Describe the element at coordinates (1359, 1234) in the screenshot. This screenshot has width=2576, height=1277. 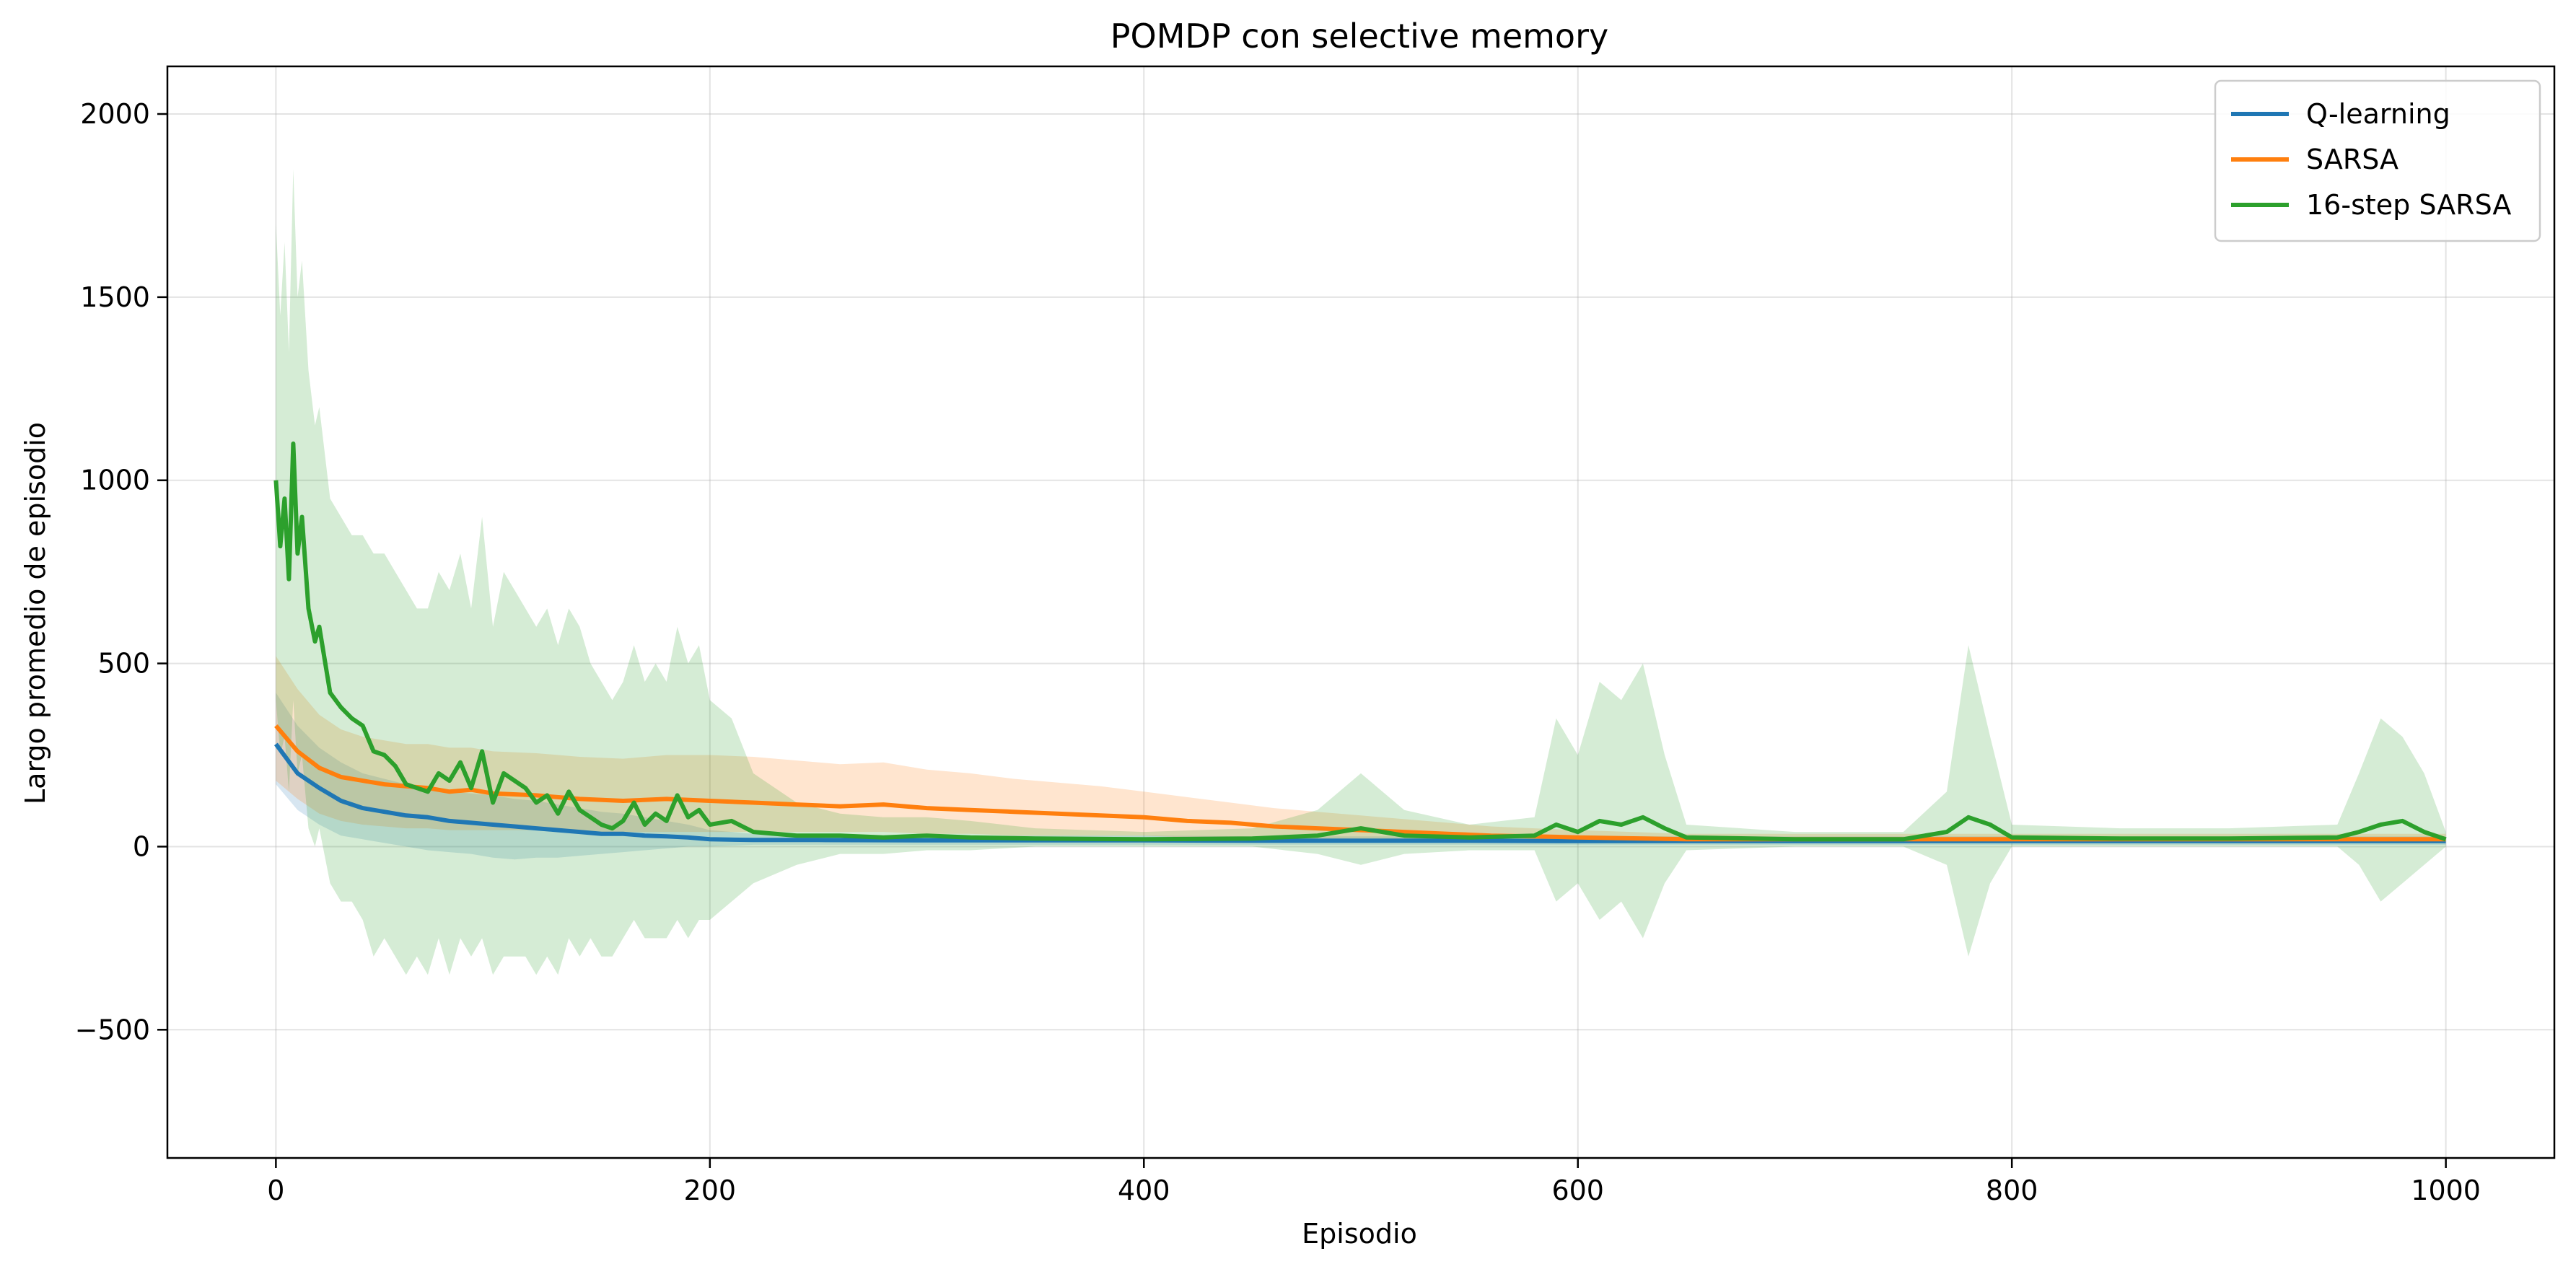
I see `x-axis-label: Episodio` at that location.